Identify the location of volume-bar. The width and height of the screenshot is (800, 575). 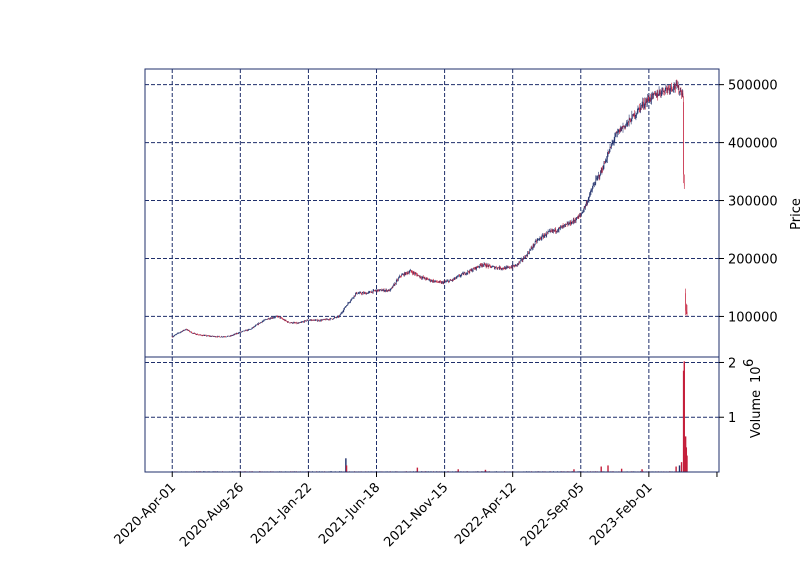
(621, 470).